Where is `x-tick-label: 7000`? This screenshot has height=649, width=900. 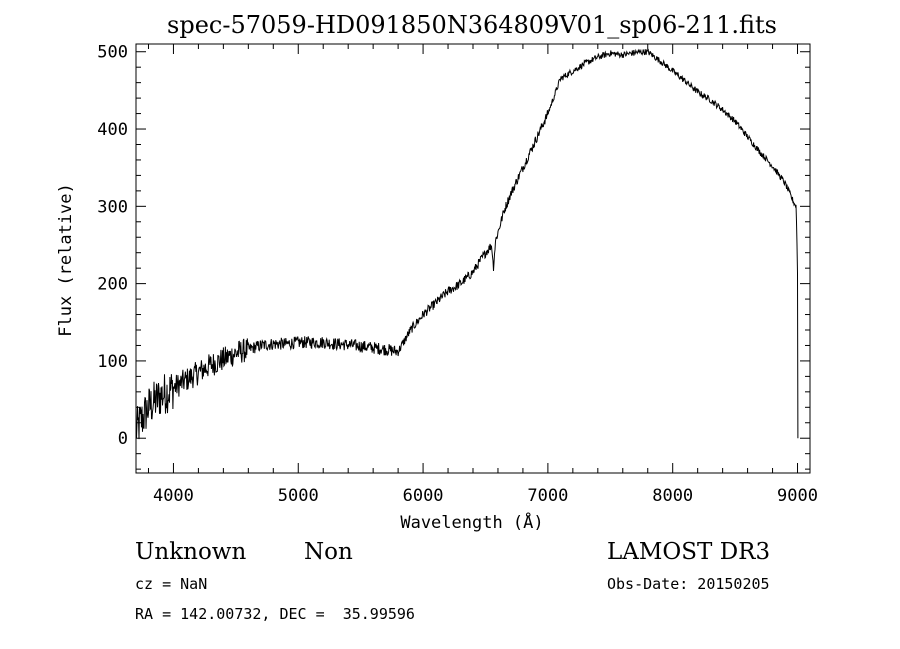 x-tick-label: 7000 is located at coordinates (547, 496).